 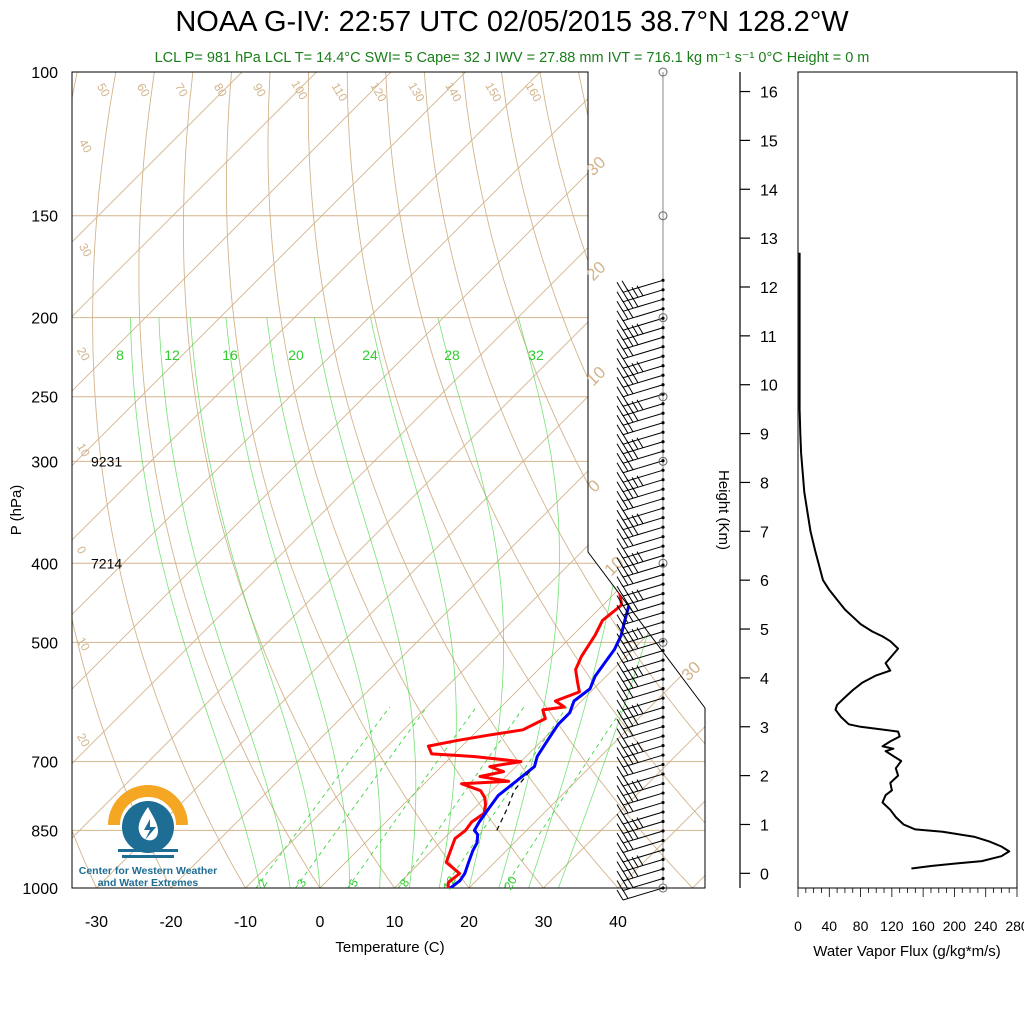 What do you see at coordinates (764, 435) in the screenshot?
I see `height-tick-label: 9` at bounding box center [764, 435].